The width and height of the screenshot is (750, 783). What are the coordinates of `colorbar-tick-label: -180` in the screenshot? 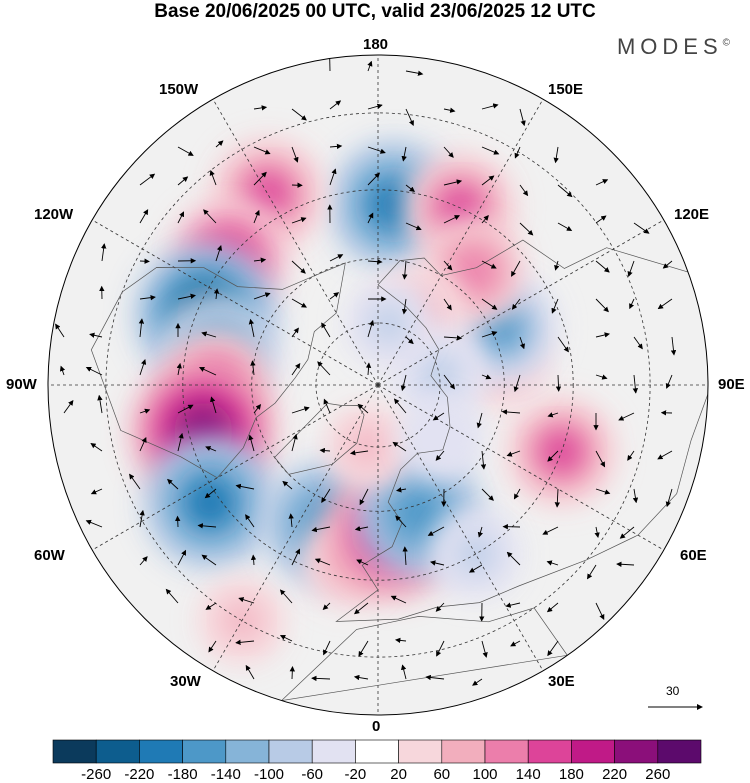 It's located at (182, 774).